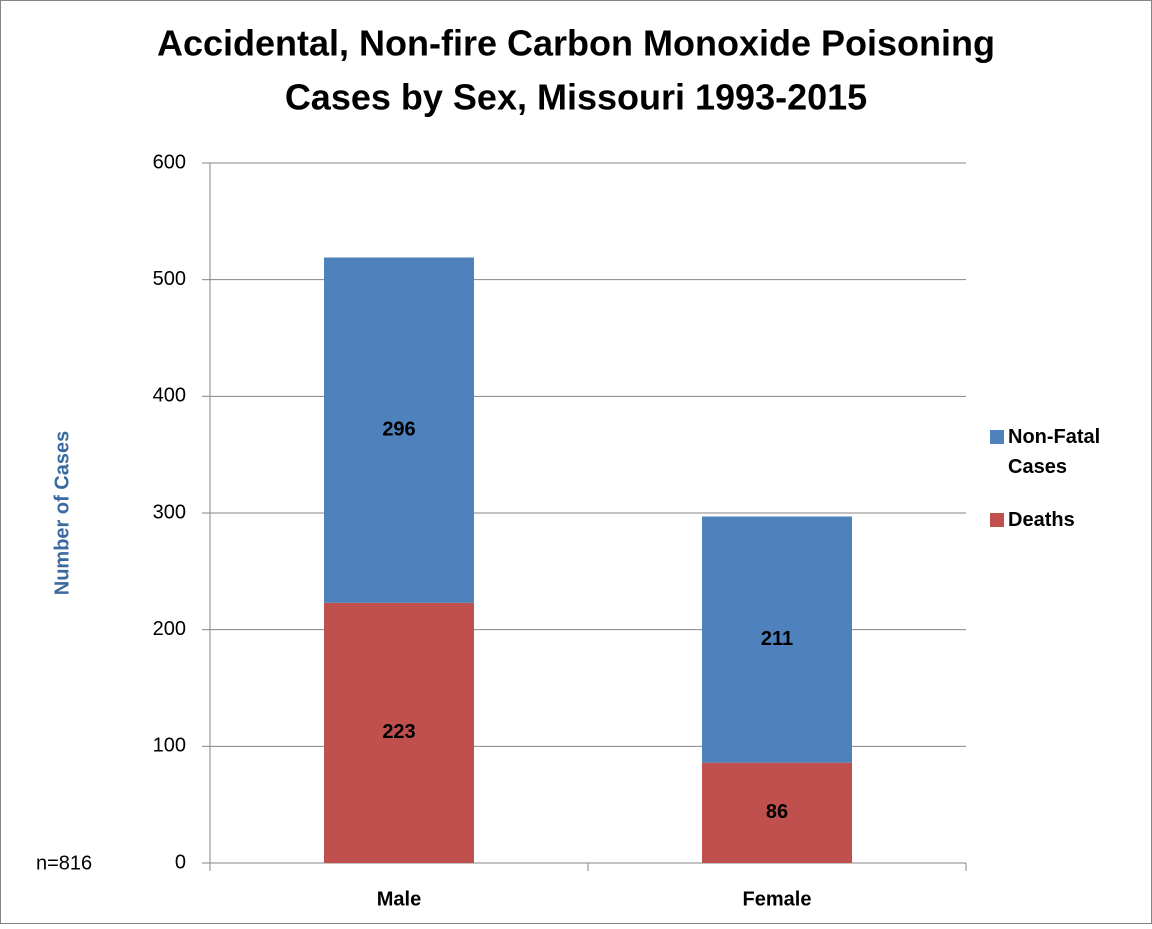  Describe the element at coordinates (64, 863) in the screenshot. I see `annotation: n=816` at that location.